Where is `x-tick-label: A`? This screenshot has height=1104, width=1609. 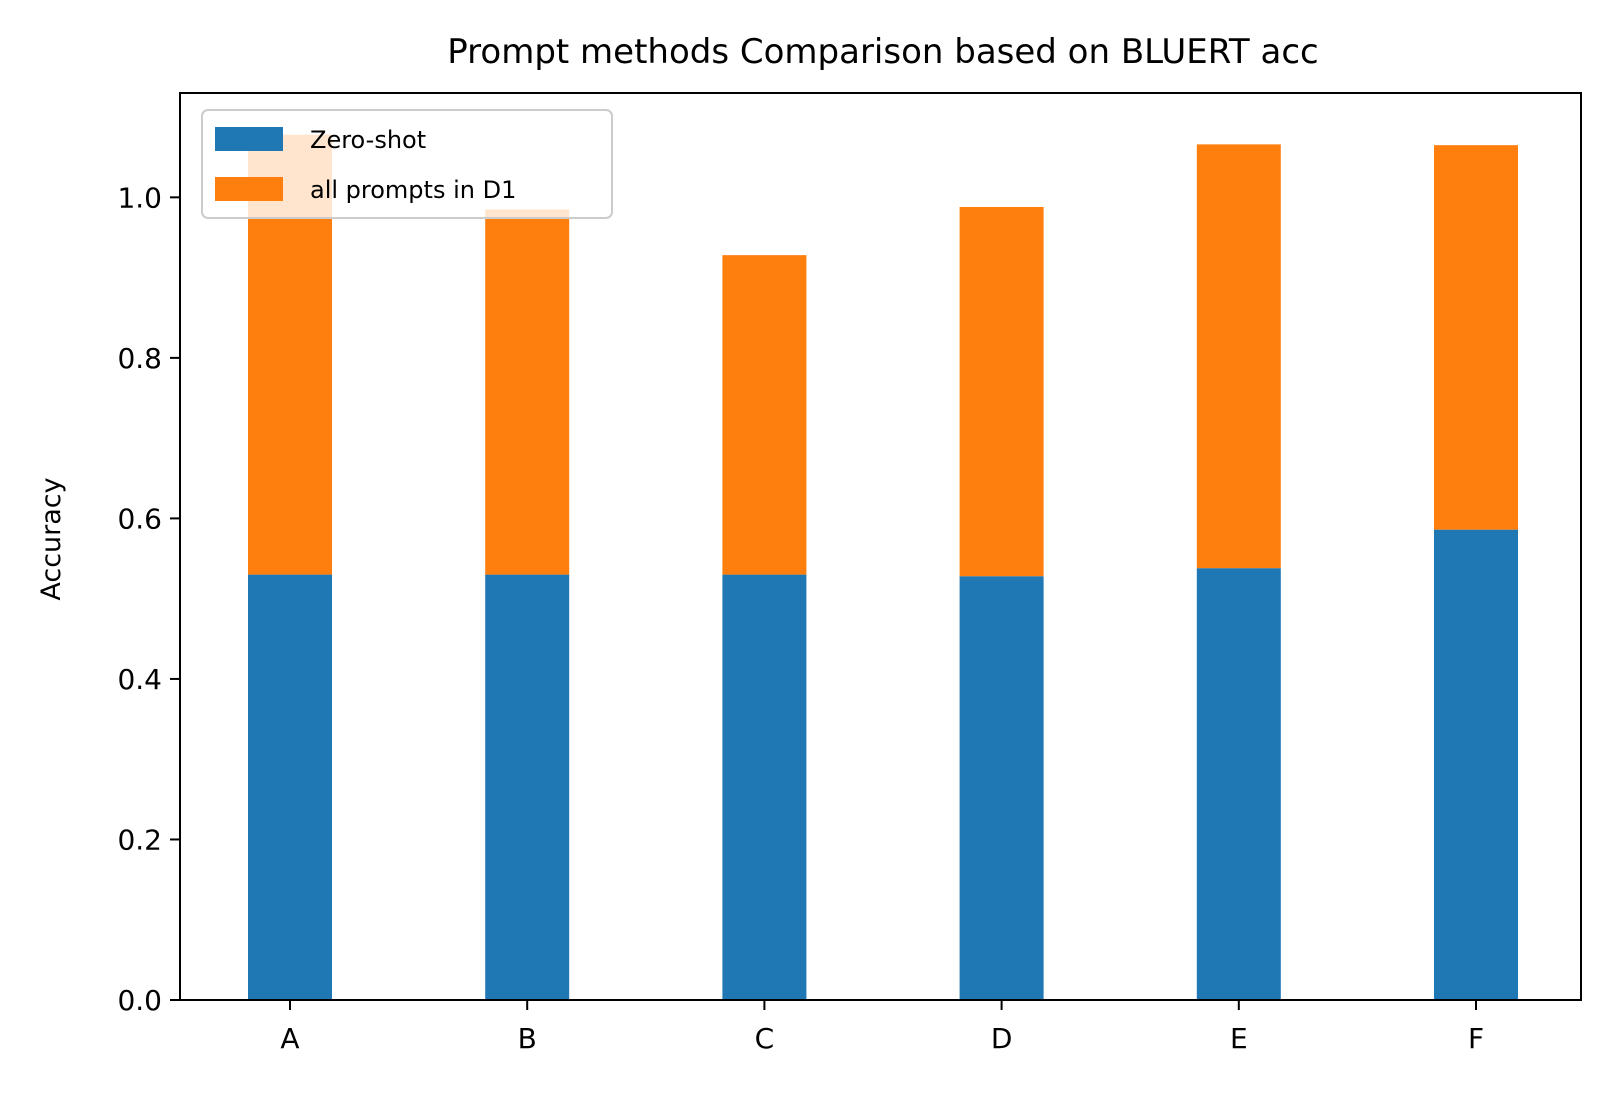 x-tick-label: A is located at coordinates (289, 1038).